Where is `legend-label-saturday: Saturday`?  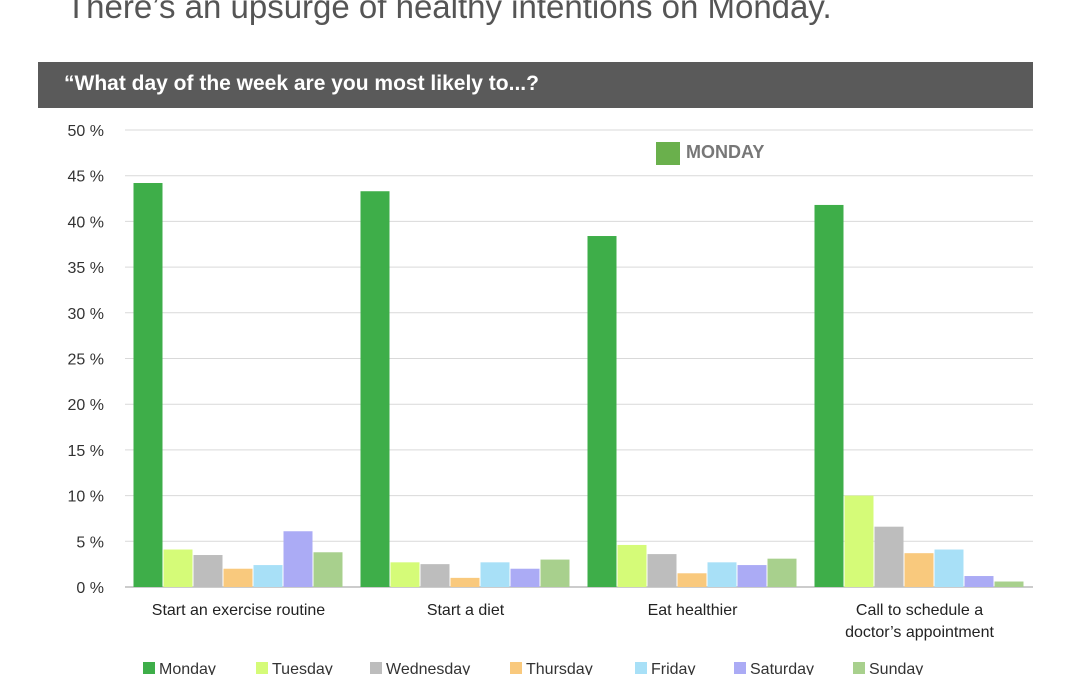 legend-label-saturday: Saturday is located at coordinates (782, 668).